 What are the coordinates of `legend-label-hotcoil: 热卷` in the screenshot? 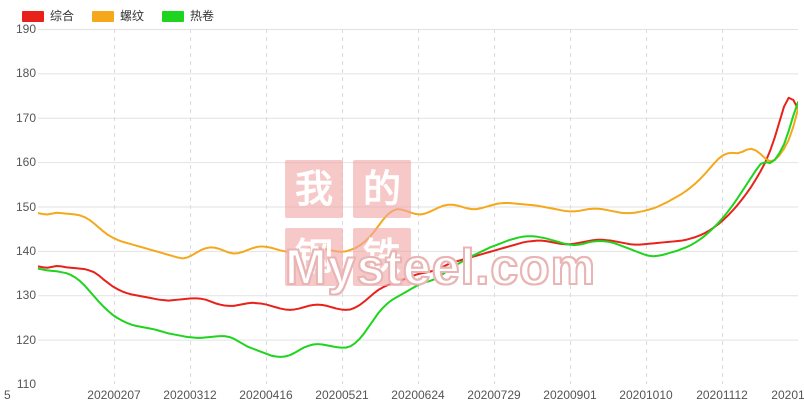 It's located at (202, 16).